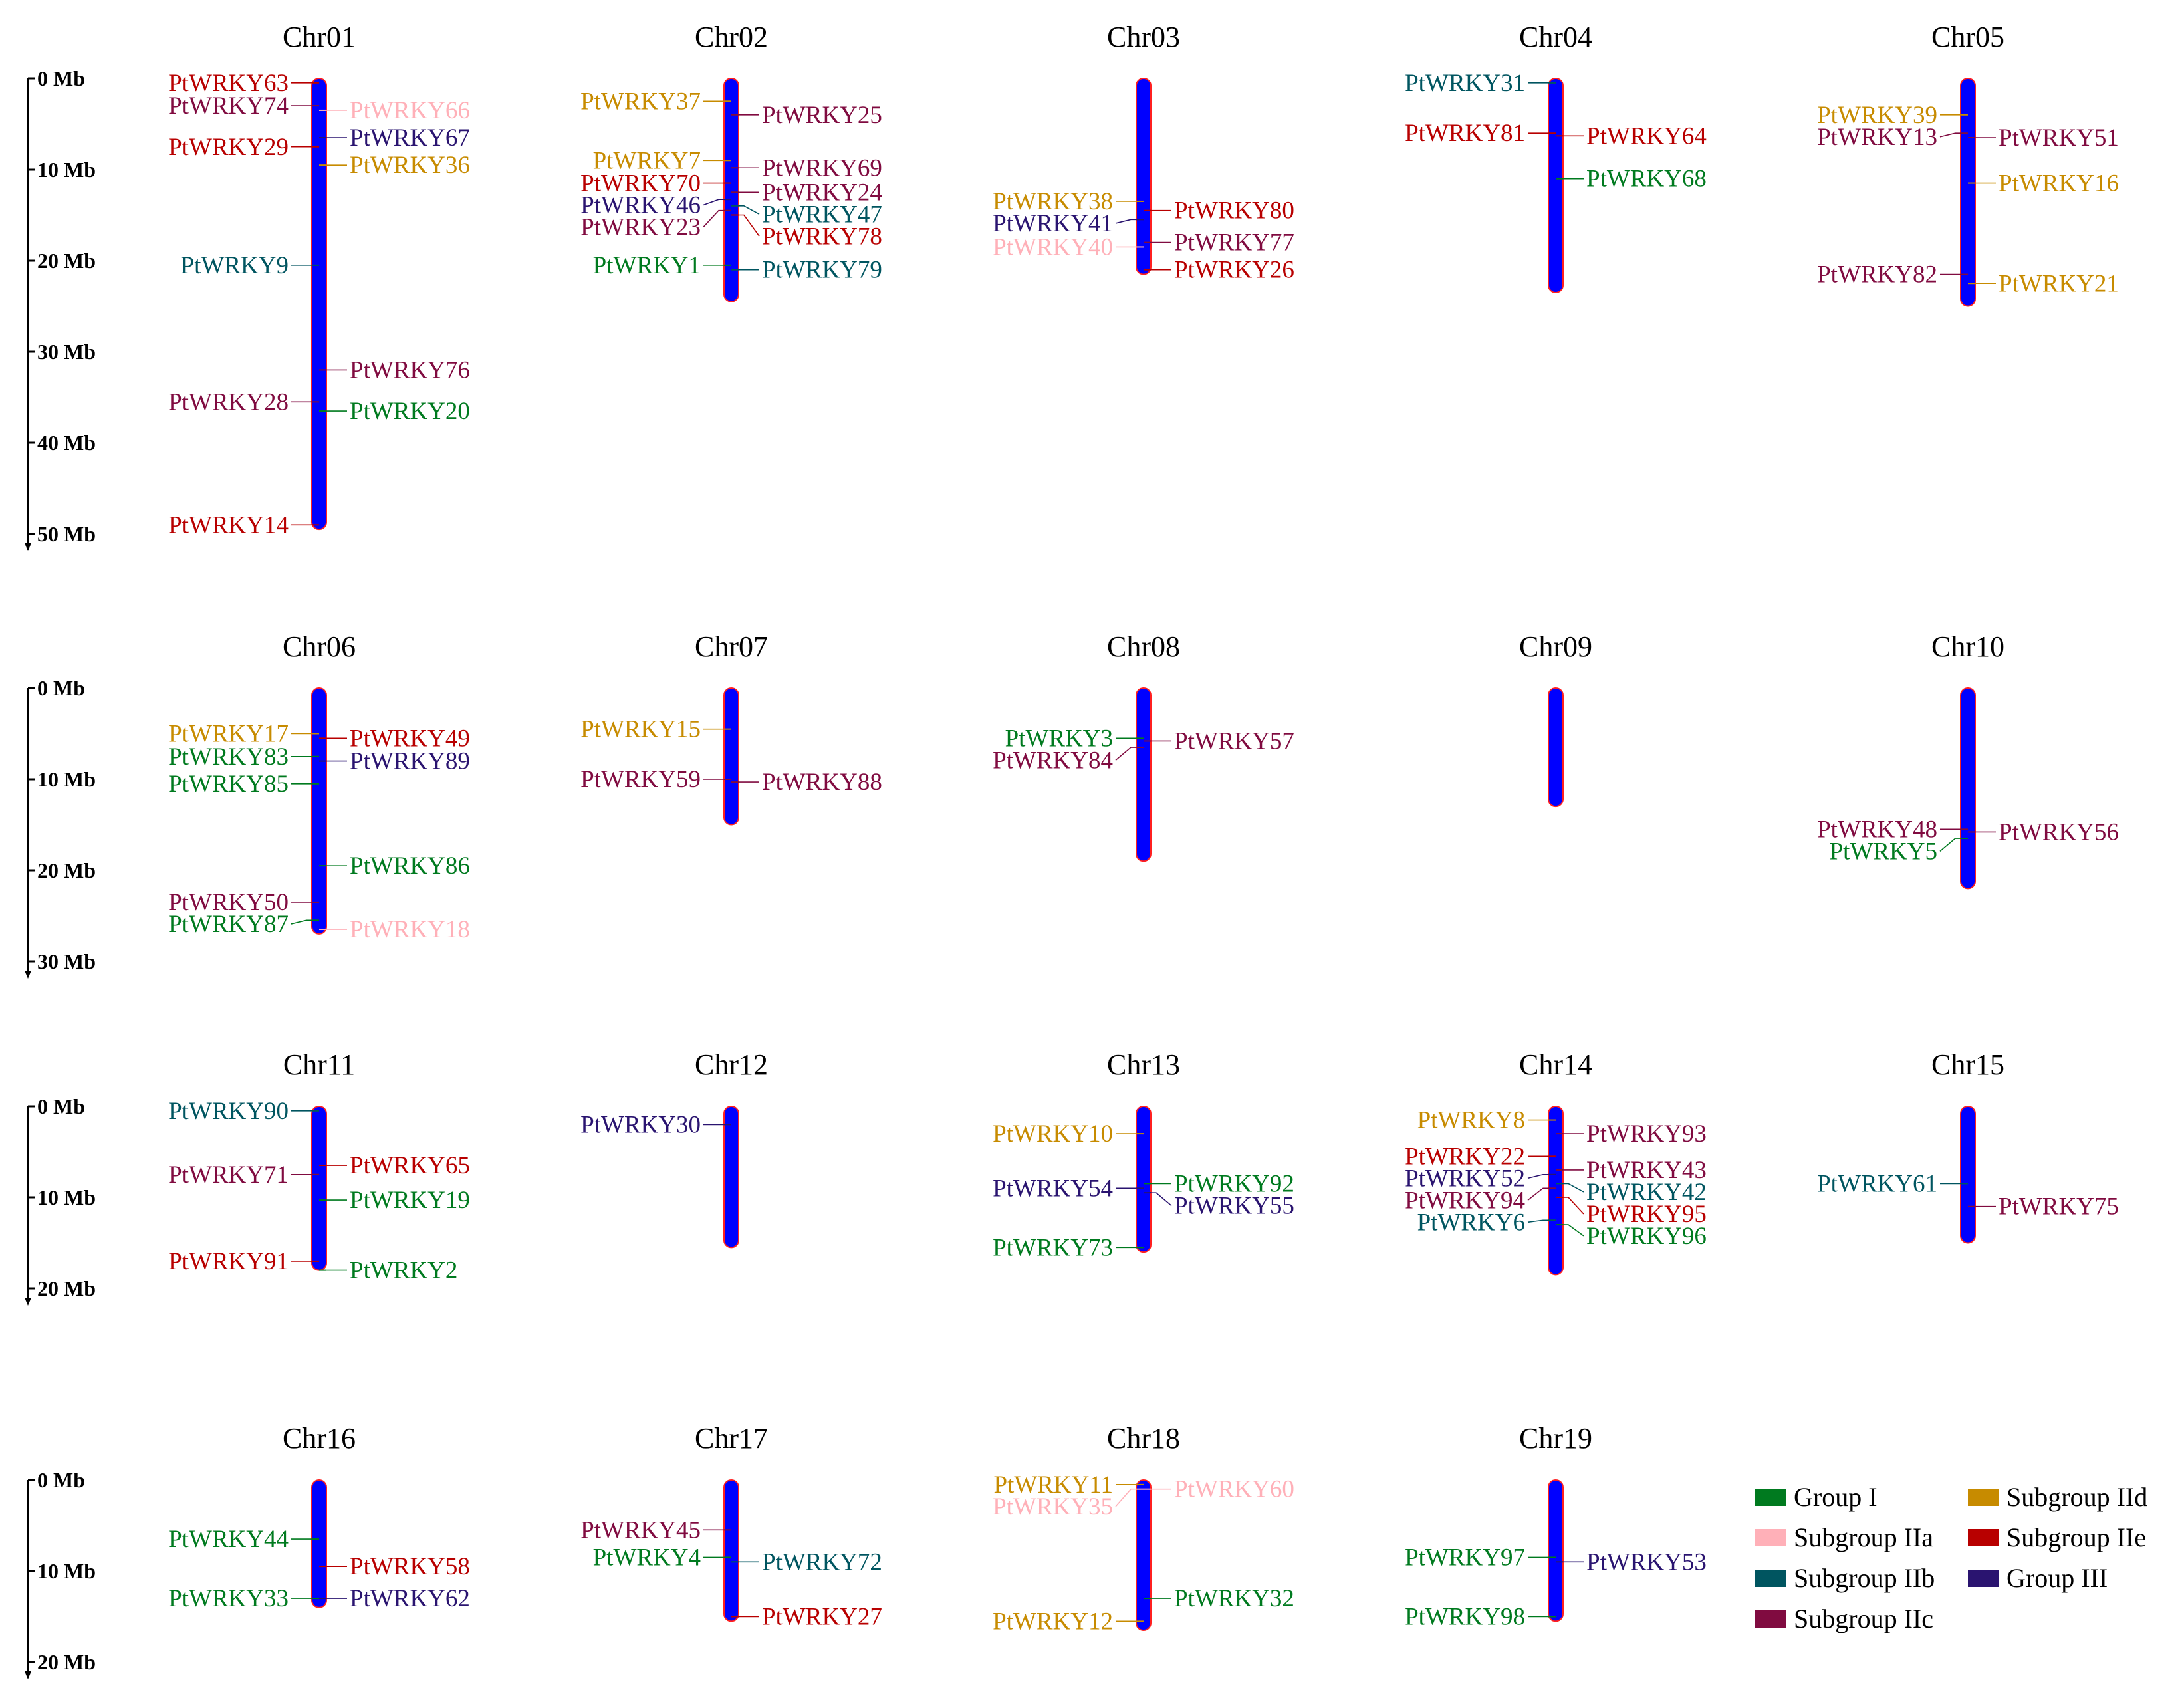 This screenshot has height=1692, width=2184. I want to click on gene-marker: PtWRKY60, so click(1219, 1489).